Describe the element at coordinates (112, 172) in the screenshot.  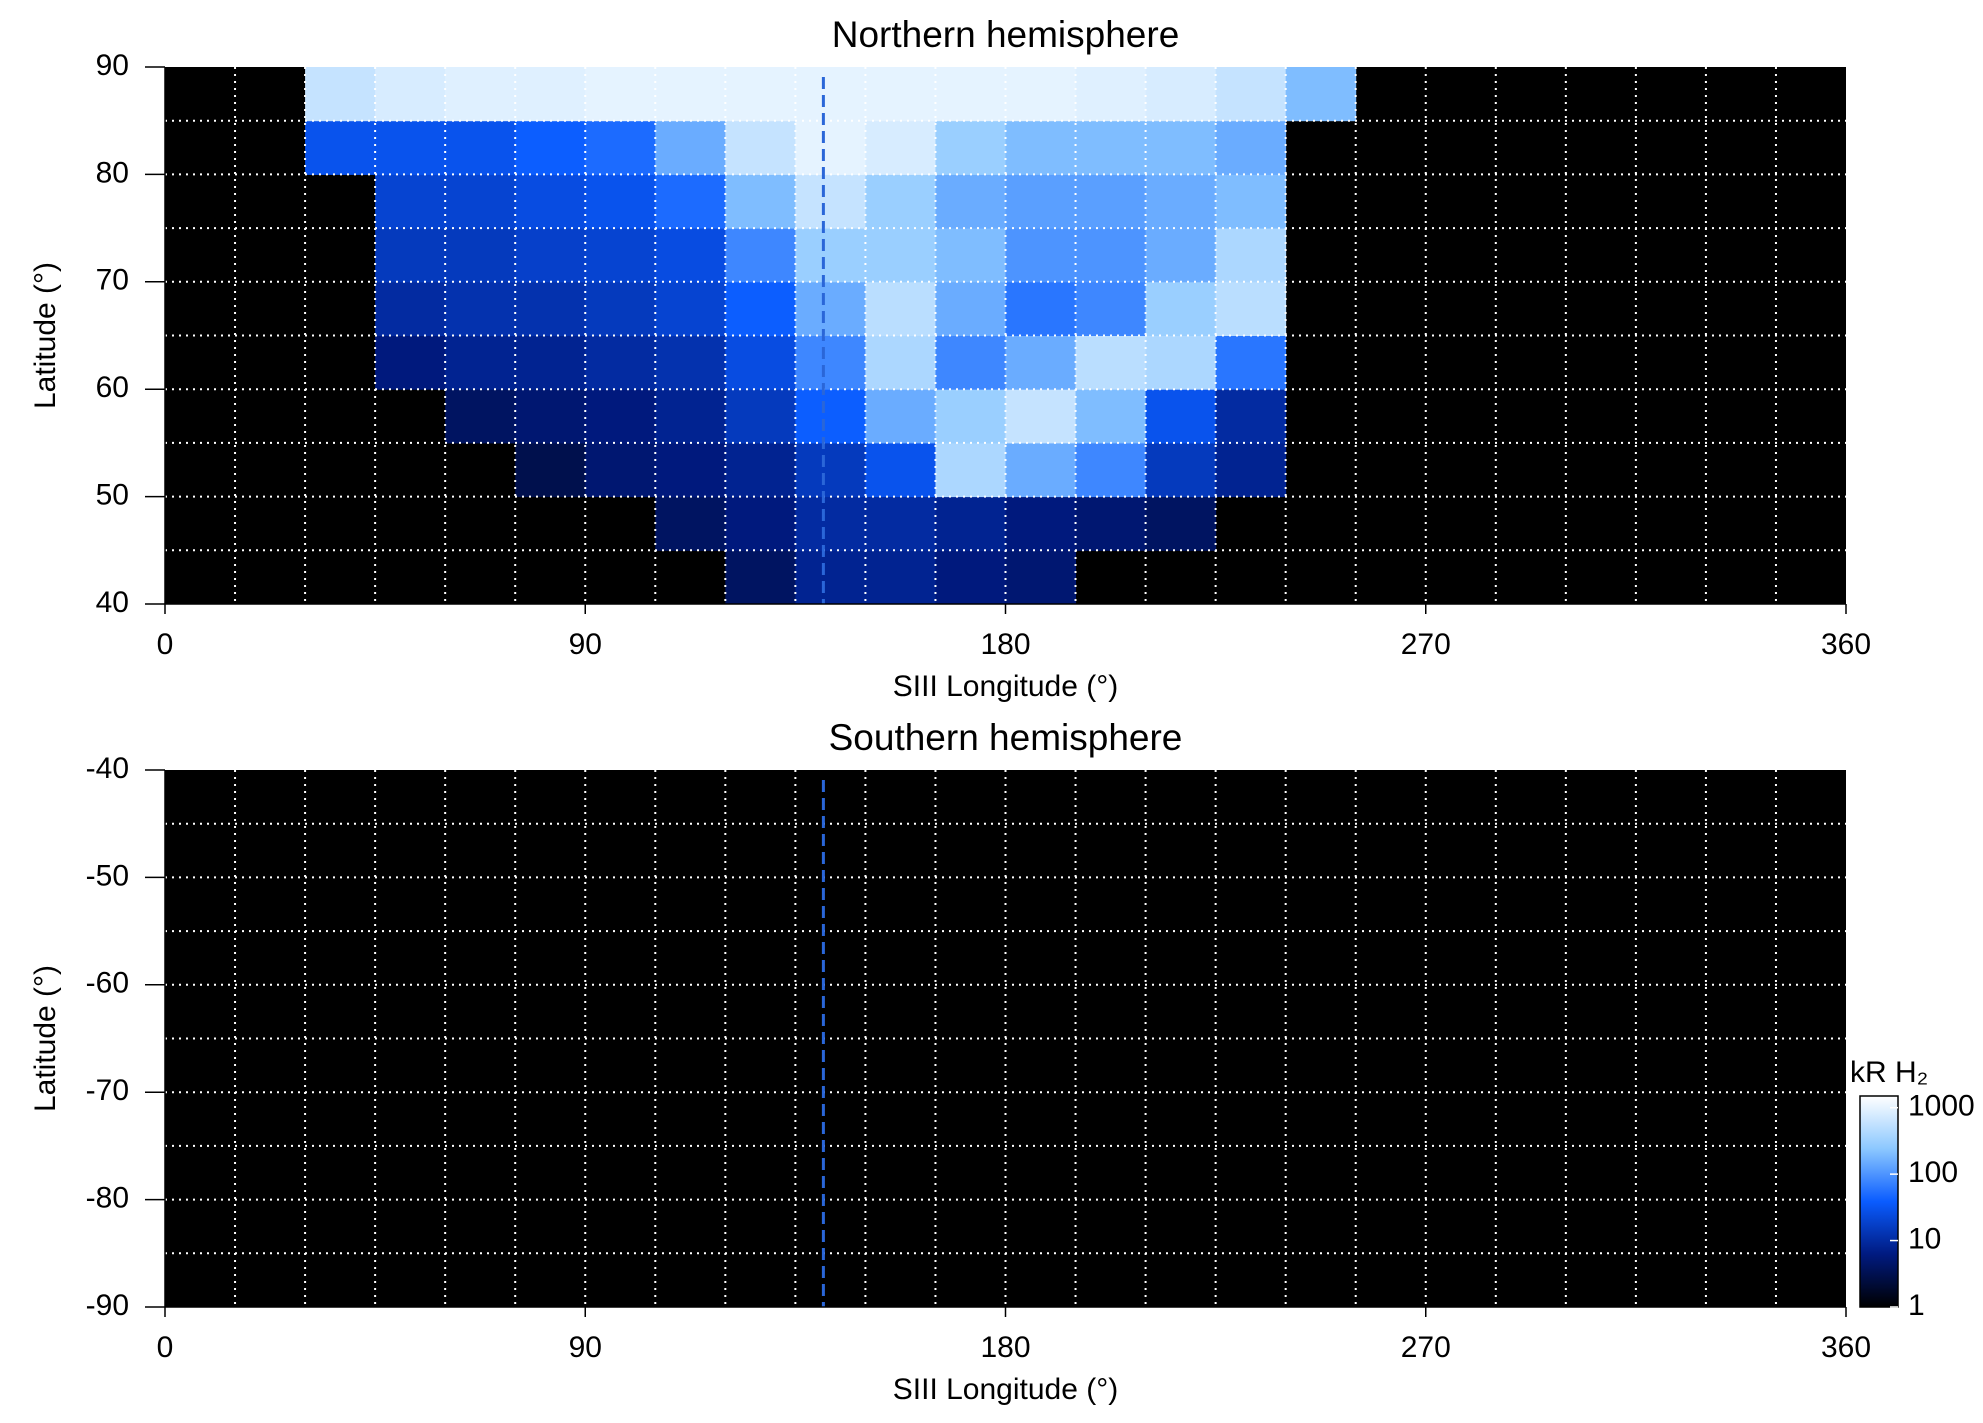
I see `y-tick-label: 80` at that location.